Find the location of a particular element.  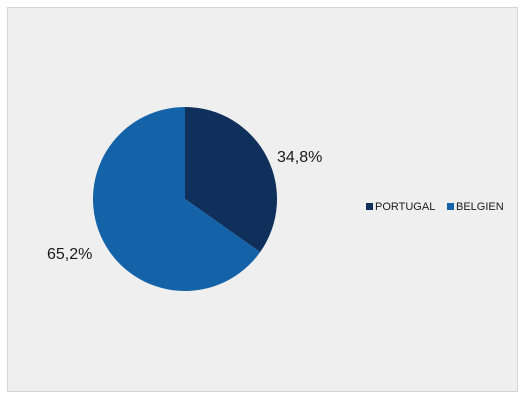

data-label-portugal: 34,8% is located at coordinates (299, 157).